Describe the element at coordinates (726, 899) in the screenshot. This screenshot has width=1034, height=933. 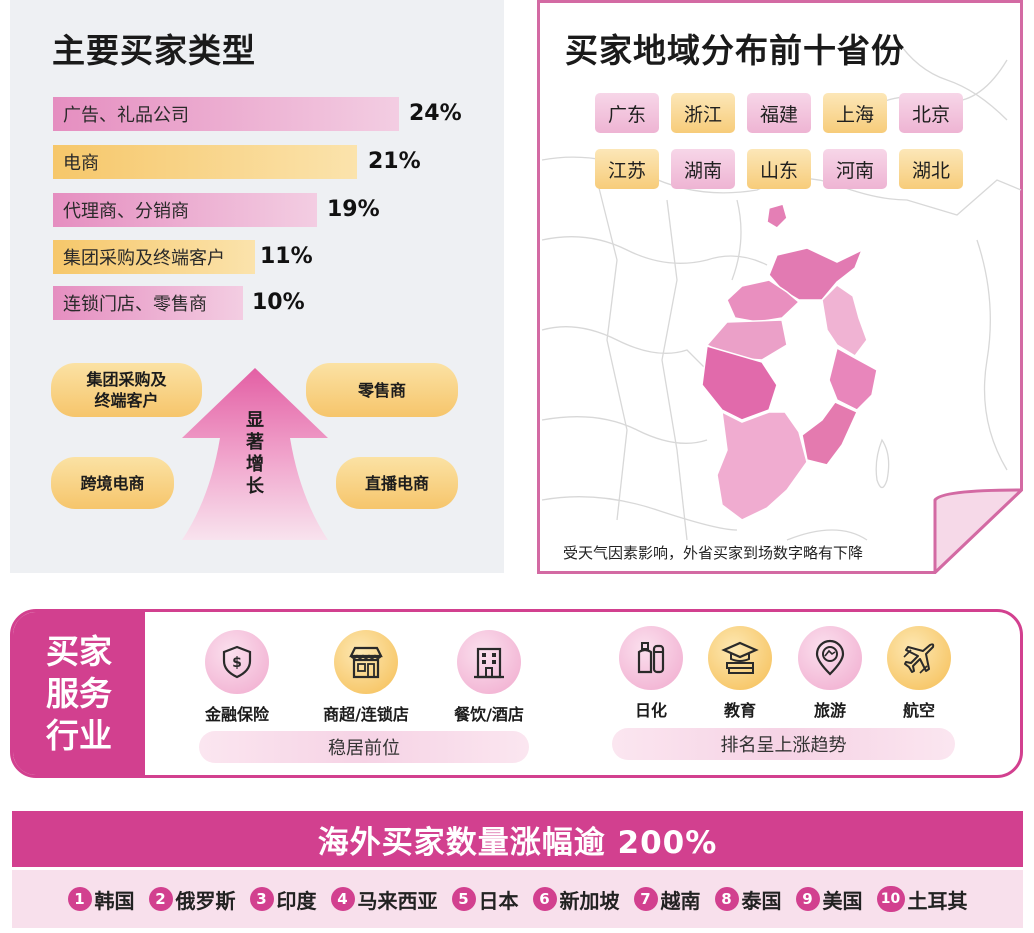
I see `rank-badge: 8` at that location.